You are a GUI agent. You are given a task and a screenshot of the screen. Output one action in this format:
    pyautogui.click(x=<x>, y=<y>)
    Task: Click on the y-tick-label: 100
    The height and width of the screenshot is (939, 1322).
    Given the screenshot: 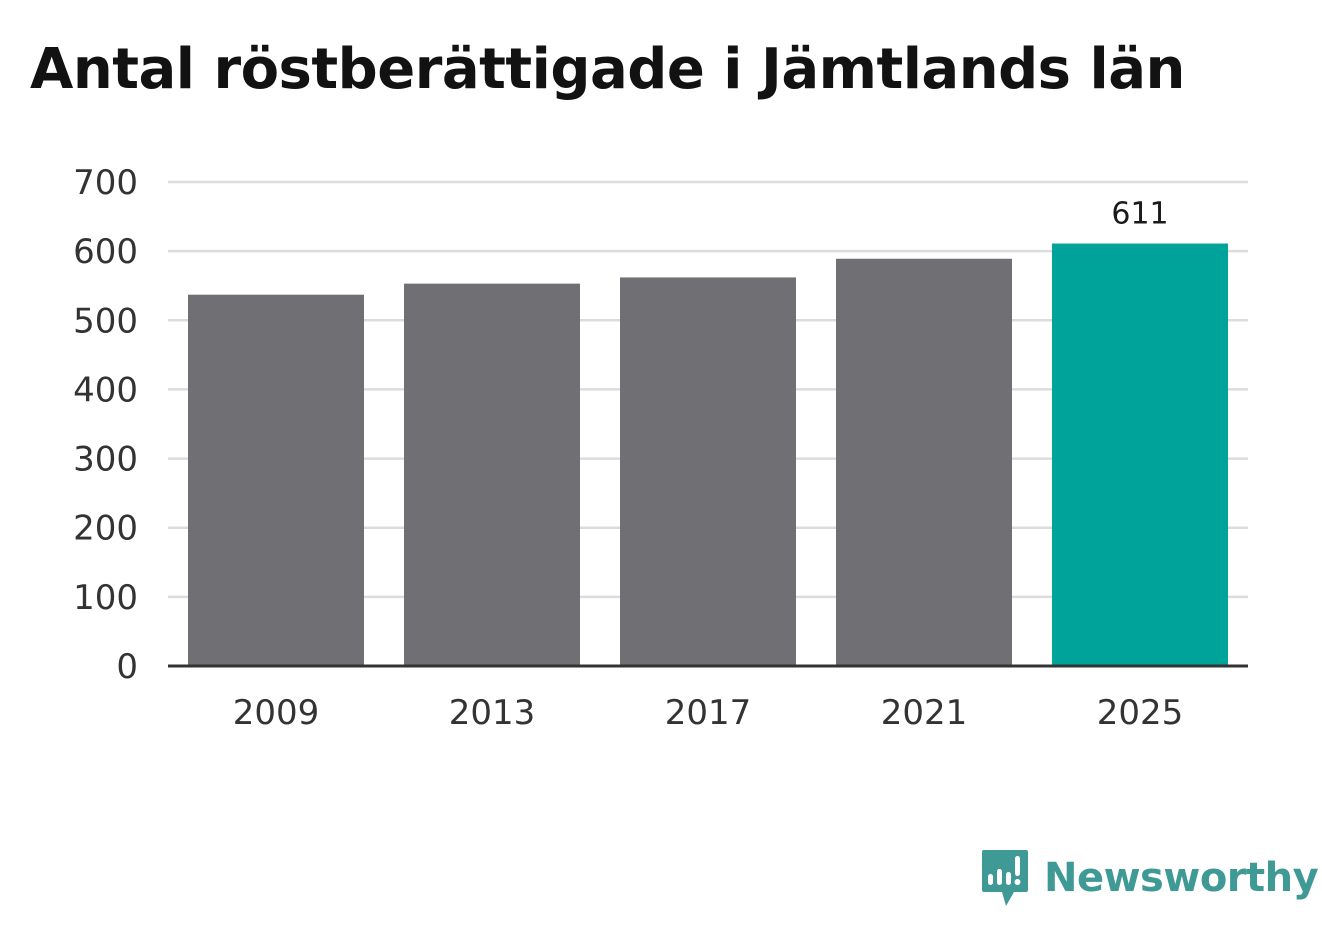 What is the action you would take?
    pyautogui.click(x=105, y=598)
    